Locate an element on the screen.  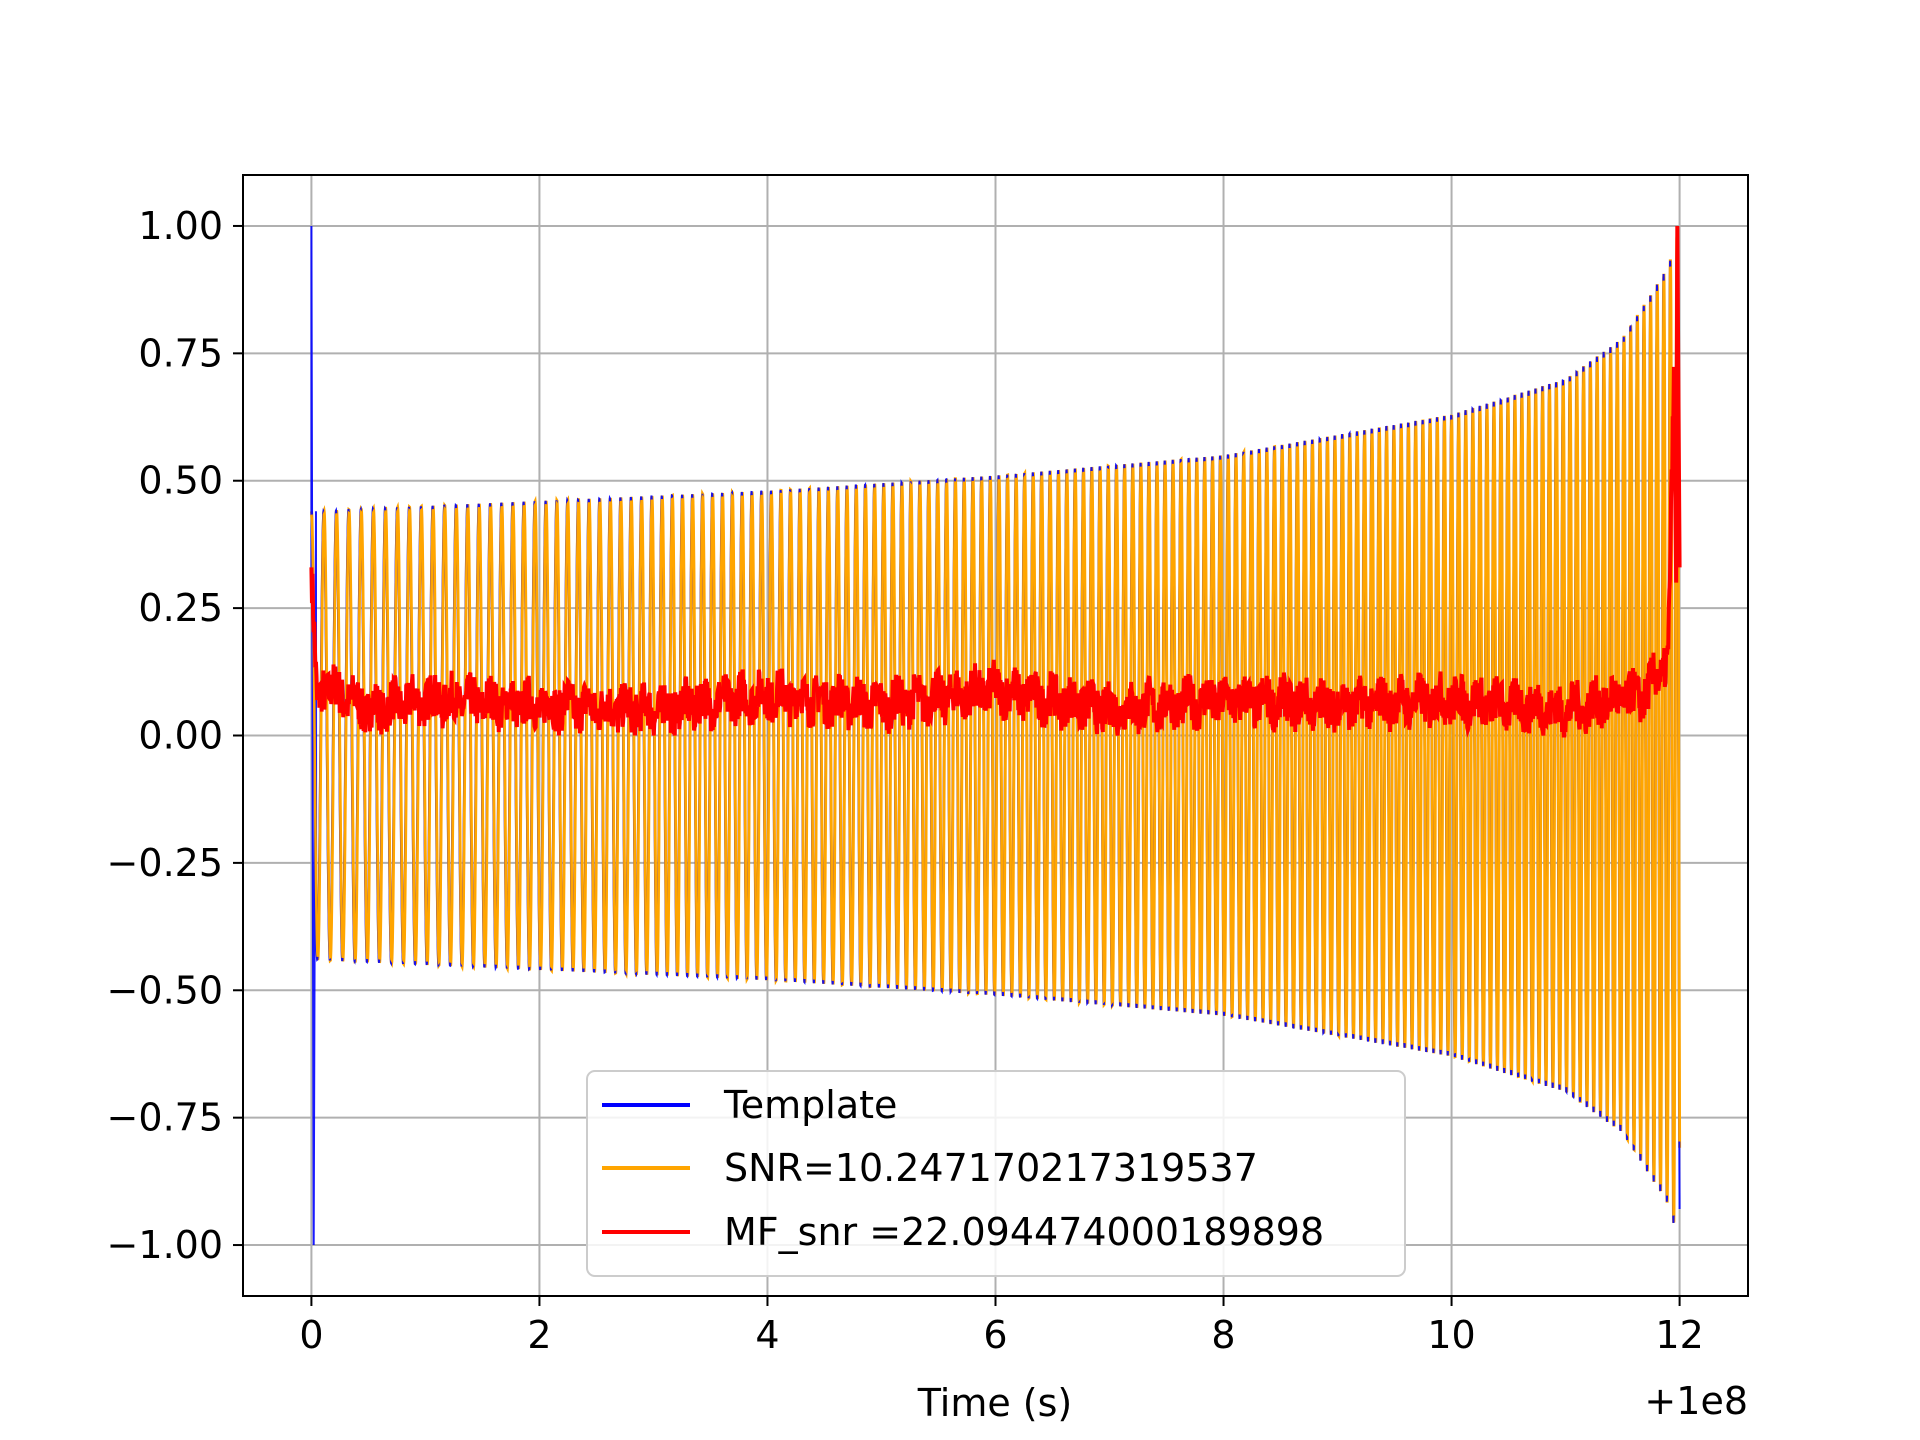
y-axis: 1.00 0.75 0.50 0.25 0.00 −0.25 −0.50 −0.75 −1.00 is located at coordinates (175, 735).